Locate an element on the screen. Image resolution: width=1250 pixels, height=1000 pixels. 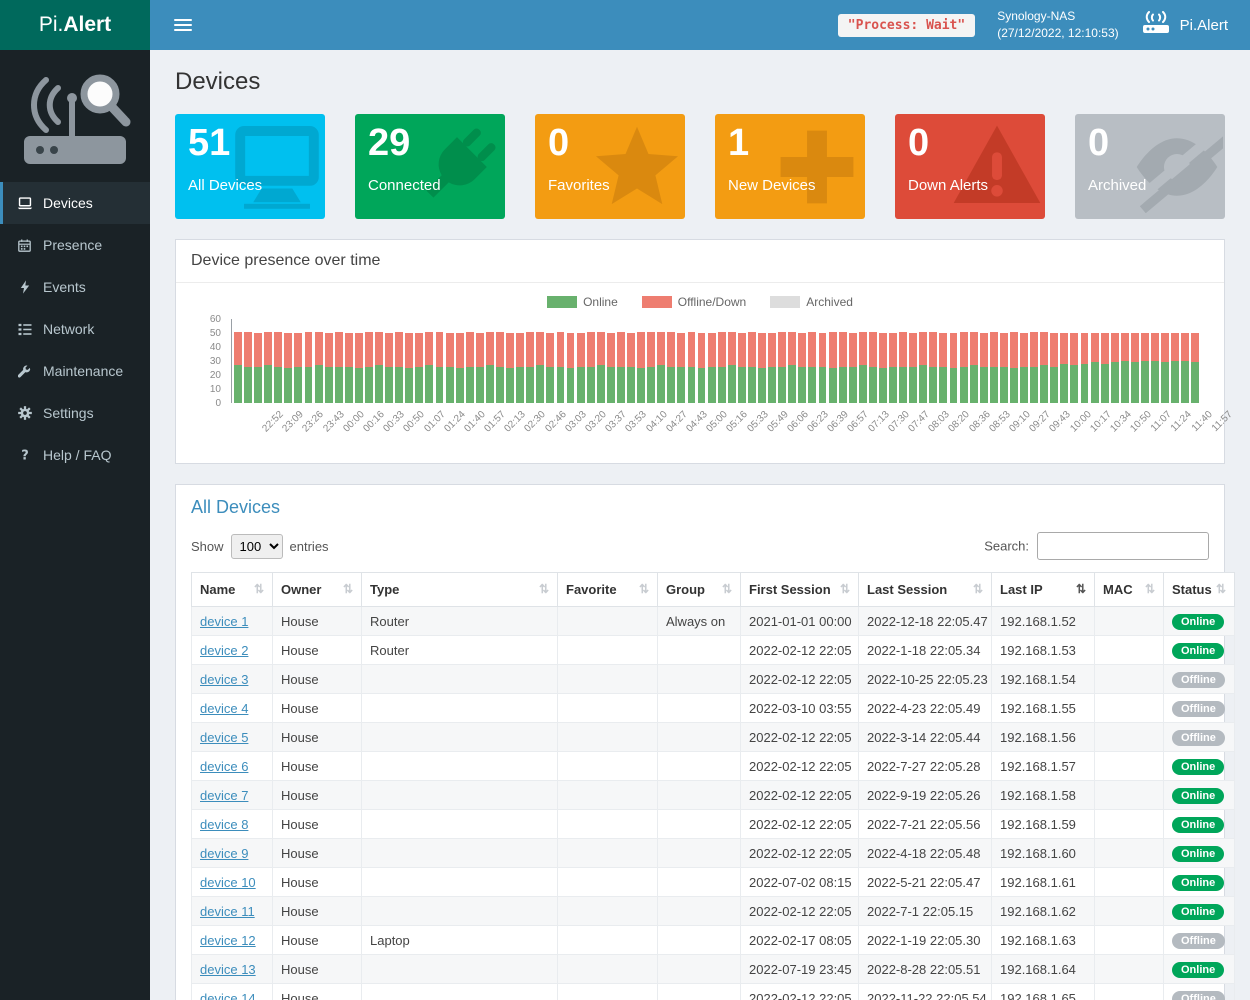
card-label: Favorites is located at coordinates (579, 185).